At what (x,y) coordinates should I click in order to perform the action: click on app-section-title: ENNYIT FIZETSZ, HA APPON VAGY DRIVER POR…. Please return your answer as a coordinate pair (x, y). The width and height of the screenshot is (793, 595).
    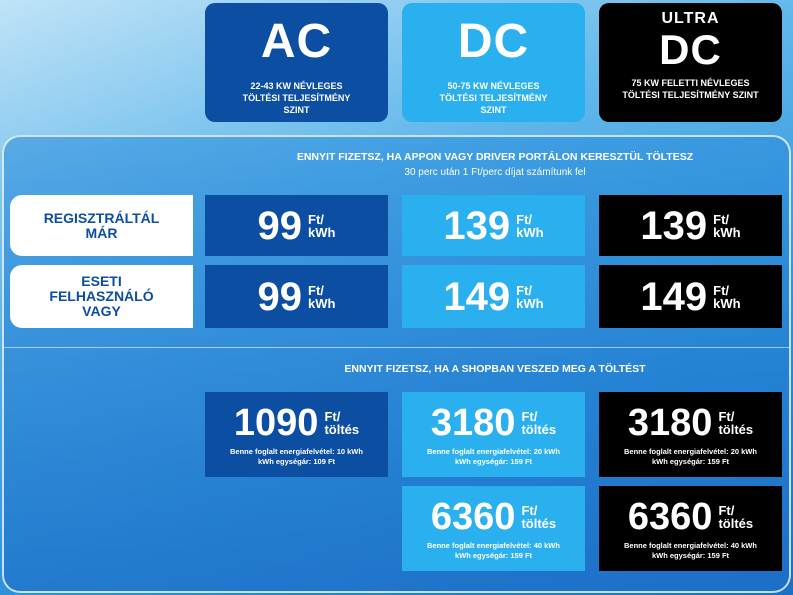
    Looking at the image, I should click on (495, 157).